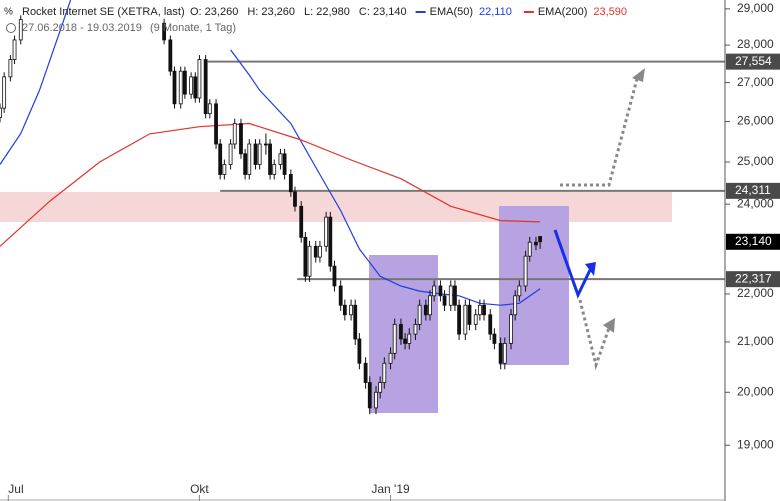 The image size is (780, 501). Describe the element at coordinates (214, 12) in the screenshot. I see `ohlc-label: O: 23,260` at that location.